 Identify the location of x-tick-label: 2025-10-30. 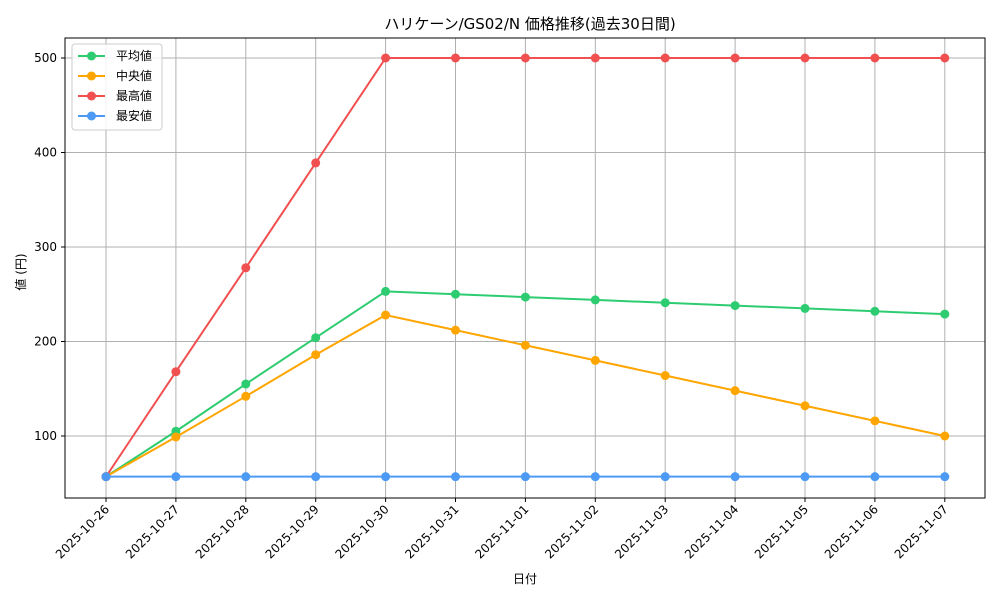
(362, 531).